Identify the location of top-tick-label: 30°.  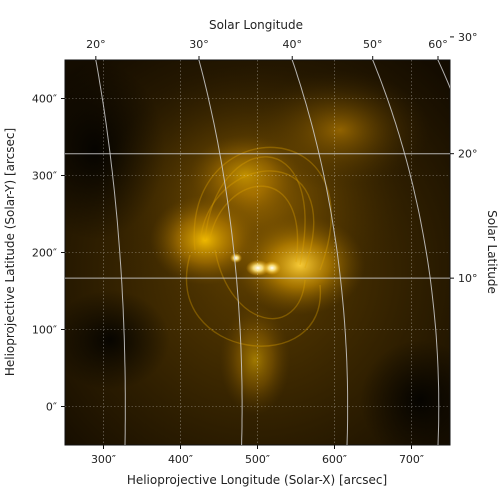
(199, 44).